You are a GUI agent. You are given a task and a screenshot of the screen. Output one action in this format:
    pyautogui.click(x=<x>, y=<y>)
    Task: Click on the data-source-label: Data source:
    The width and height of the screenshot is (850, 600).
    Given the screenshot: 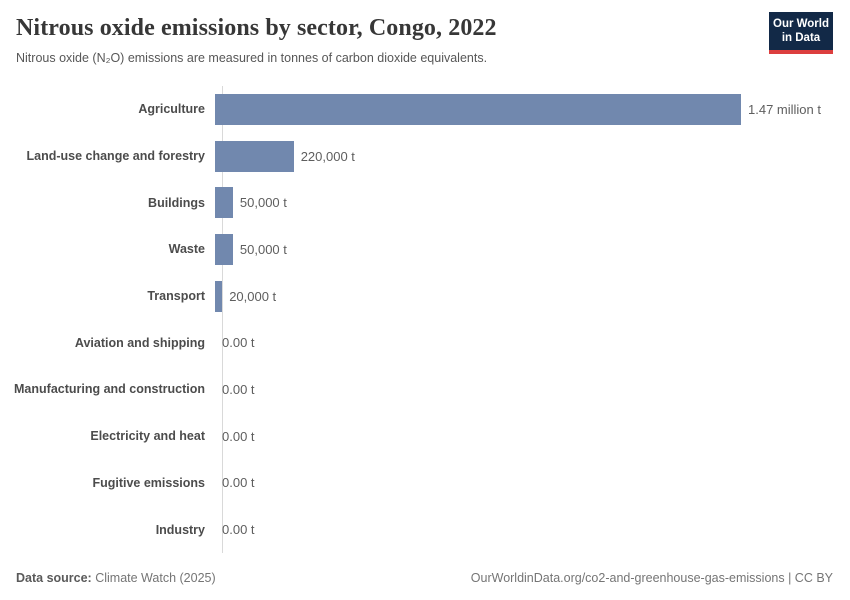 What is the action you would take?
    pyautogui.click(x=54, y=578)
    